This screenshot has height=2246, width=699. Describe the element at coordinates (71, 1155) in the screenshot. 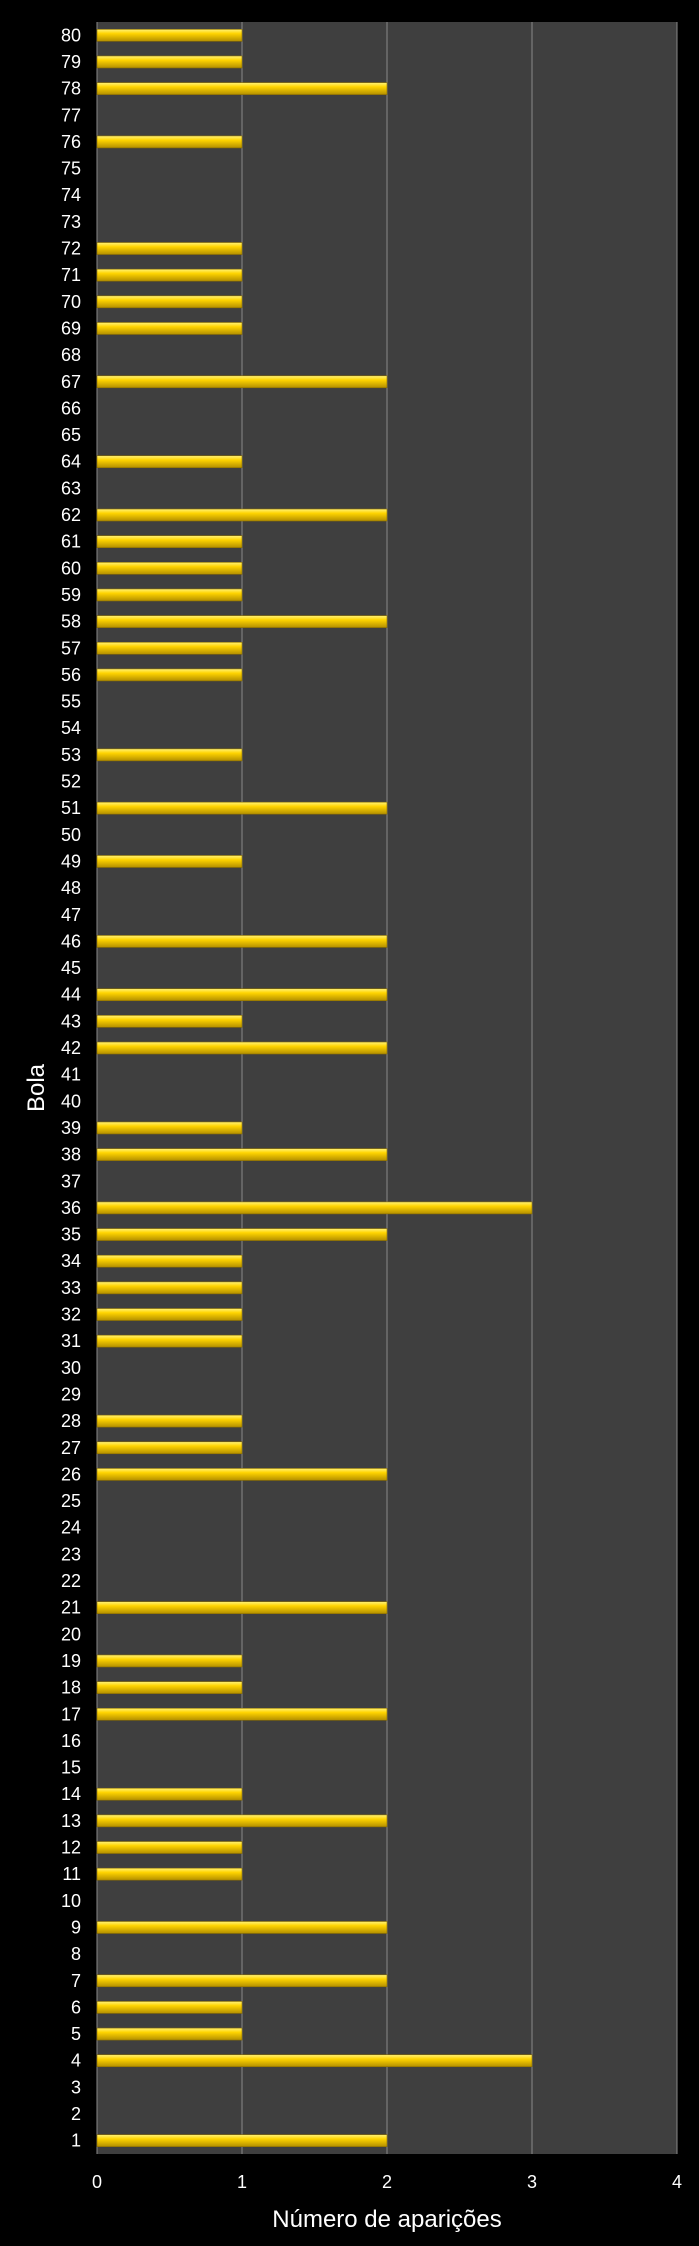

I see `y-tick-label: 38` at that location.